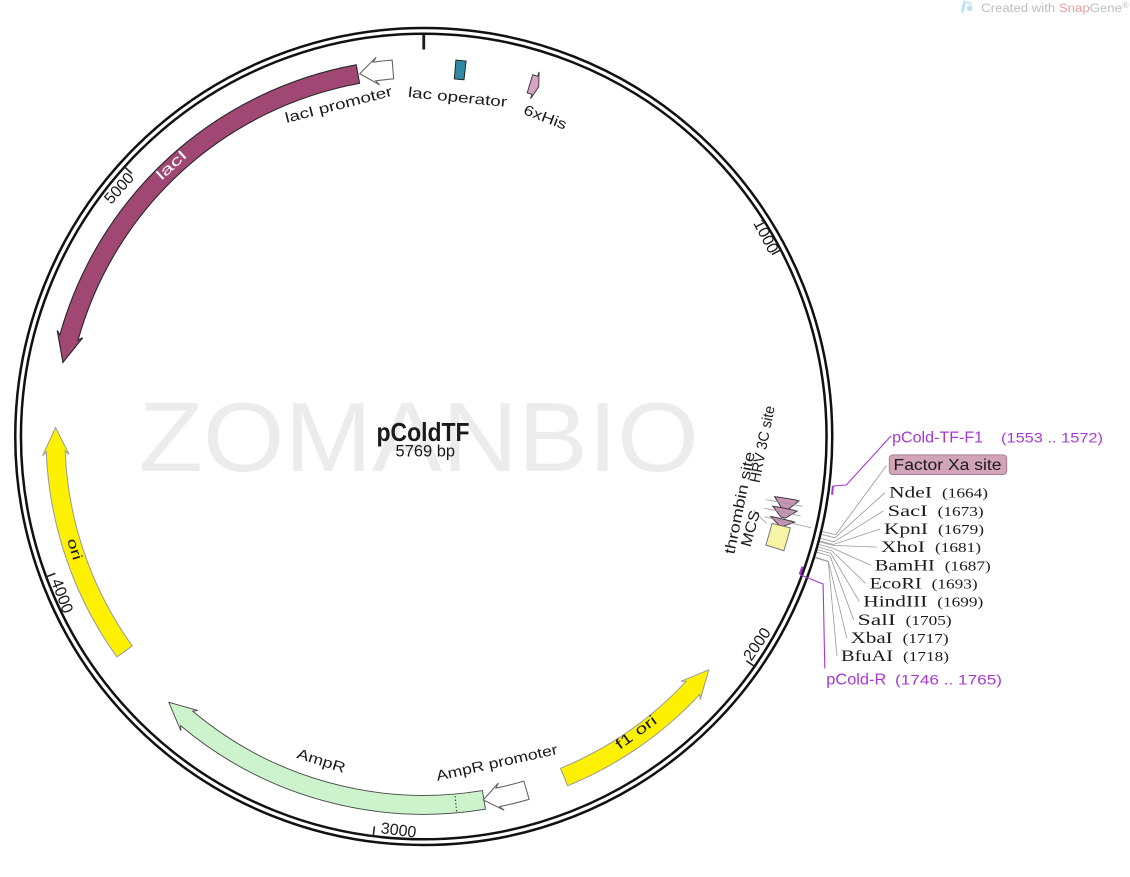 The width and height of the screenshot is (1130, 877). I want to click on svg-text: KpnI, so click(906, 529).